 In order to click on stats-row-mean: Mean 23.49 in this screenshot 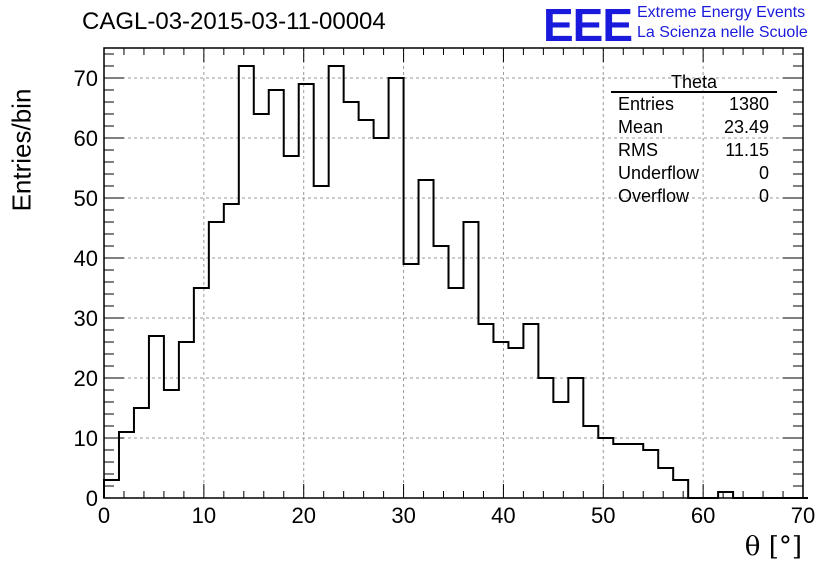, I will do `click(694, 127)`.